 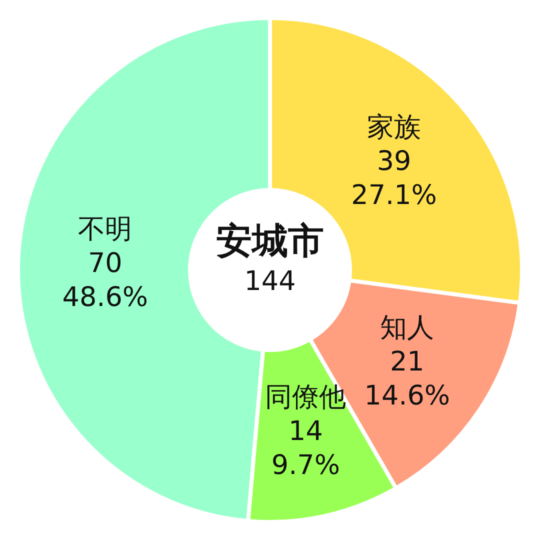 What do you see at coordinates (394, 127) in the screenshot?
I see `slice-label: 家族` at bounding box center [394, 127].